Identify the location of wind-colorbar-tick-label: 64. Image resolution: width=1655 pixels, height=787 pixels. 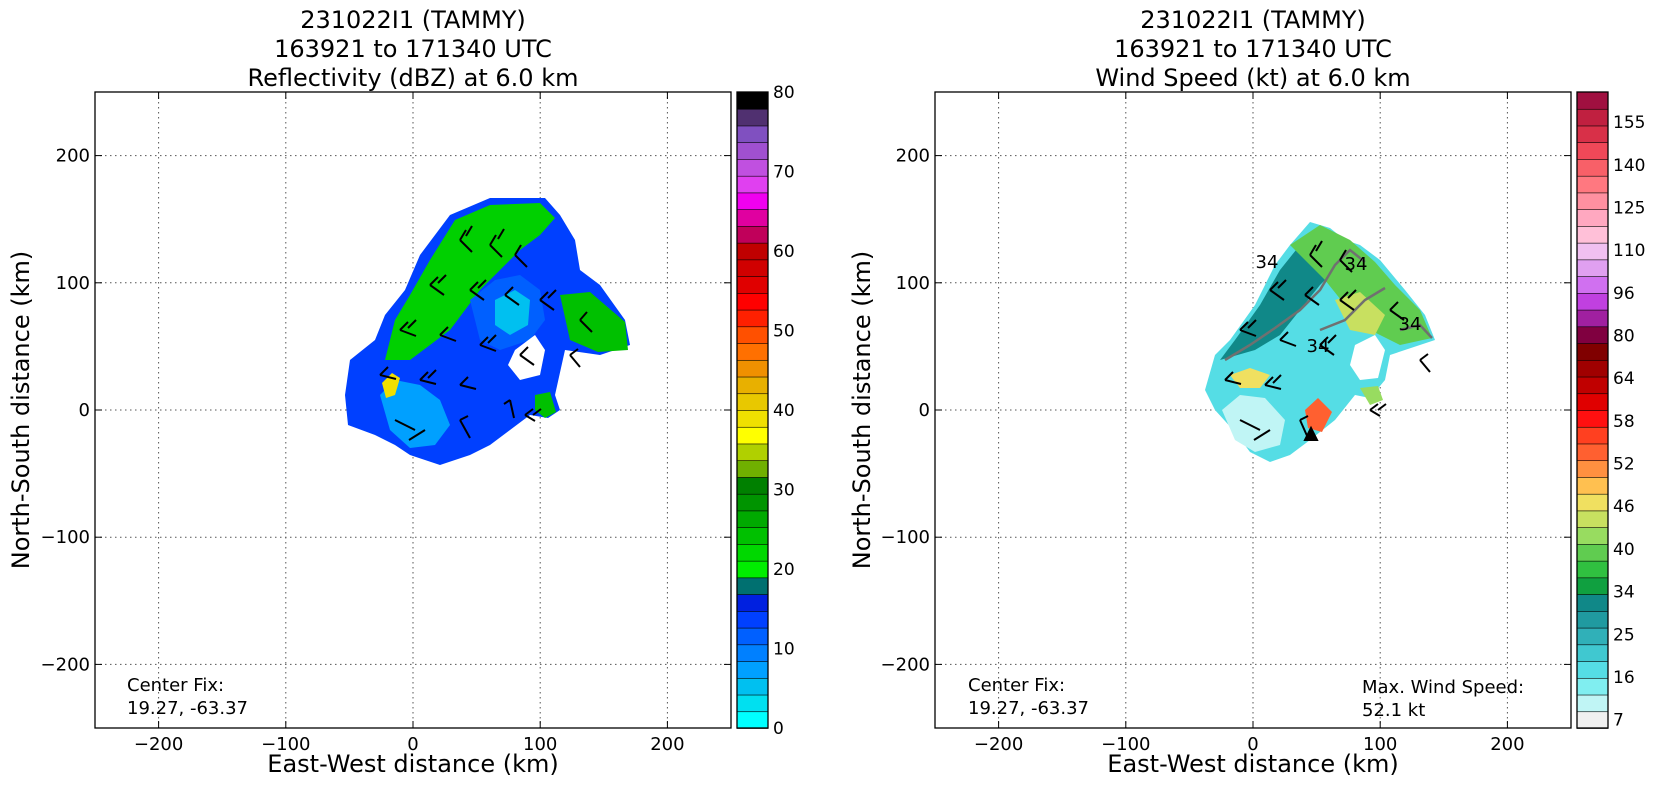
(1624, 379).